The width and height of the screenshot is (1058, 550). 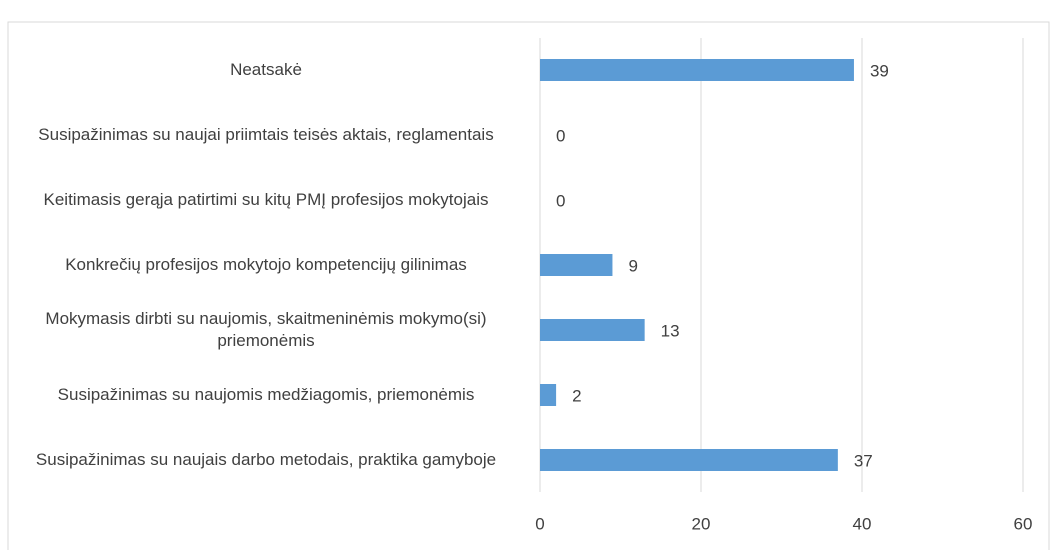 What do you see at coordinates (539, 523) in the screenshot?
I see `x-tick-label: 0` at bounding box center [539, 523].